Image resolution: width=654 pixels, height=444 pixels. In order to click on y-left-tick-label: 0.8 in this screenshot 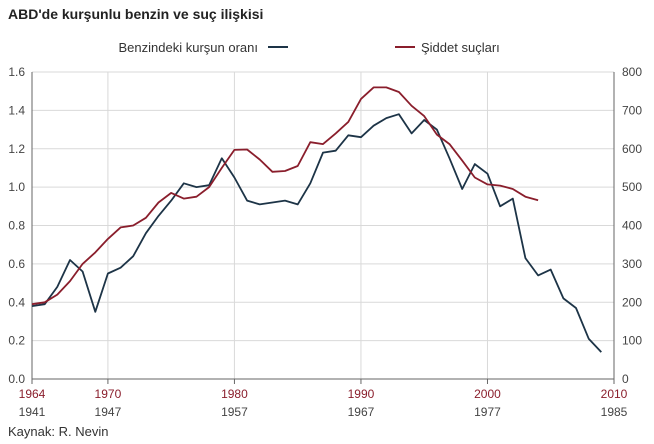, I will do `click(16, 226)`.